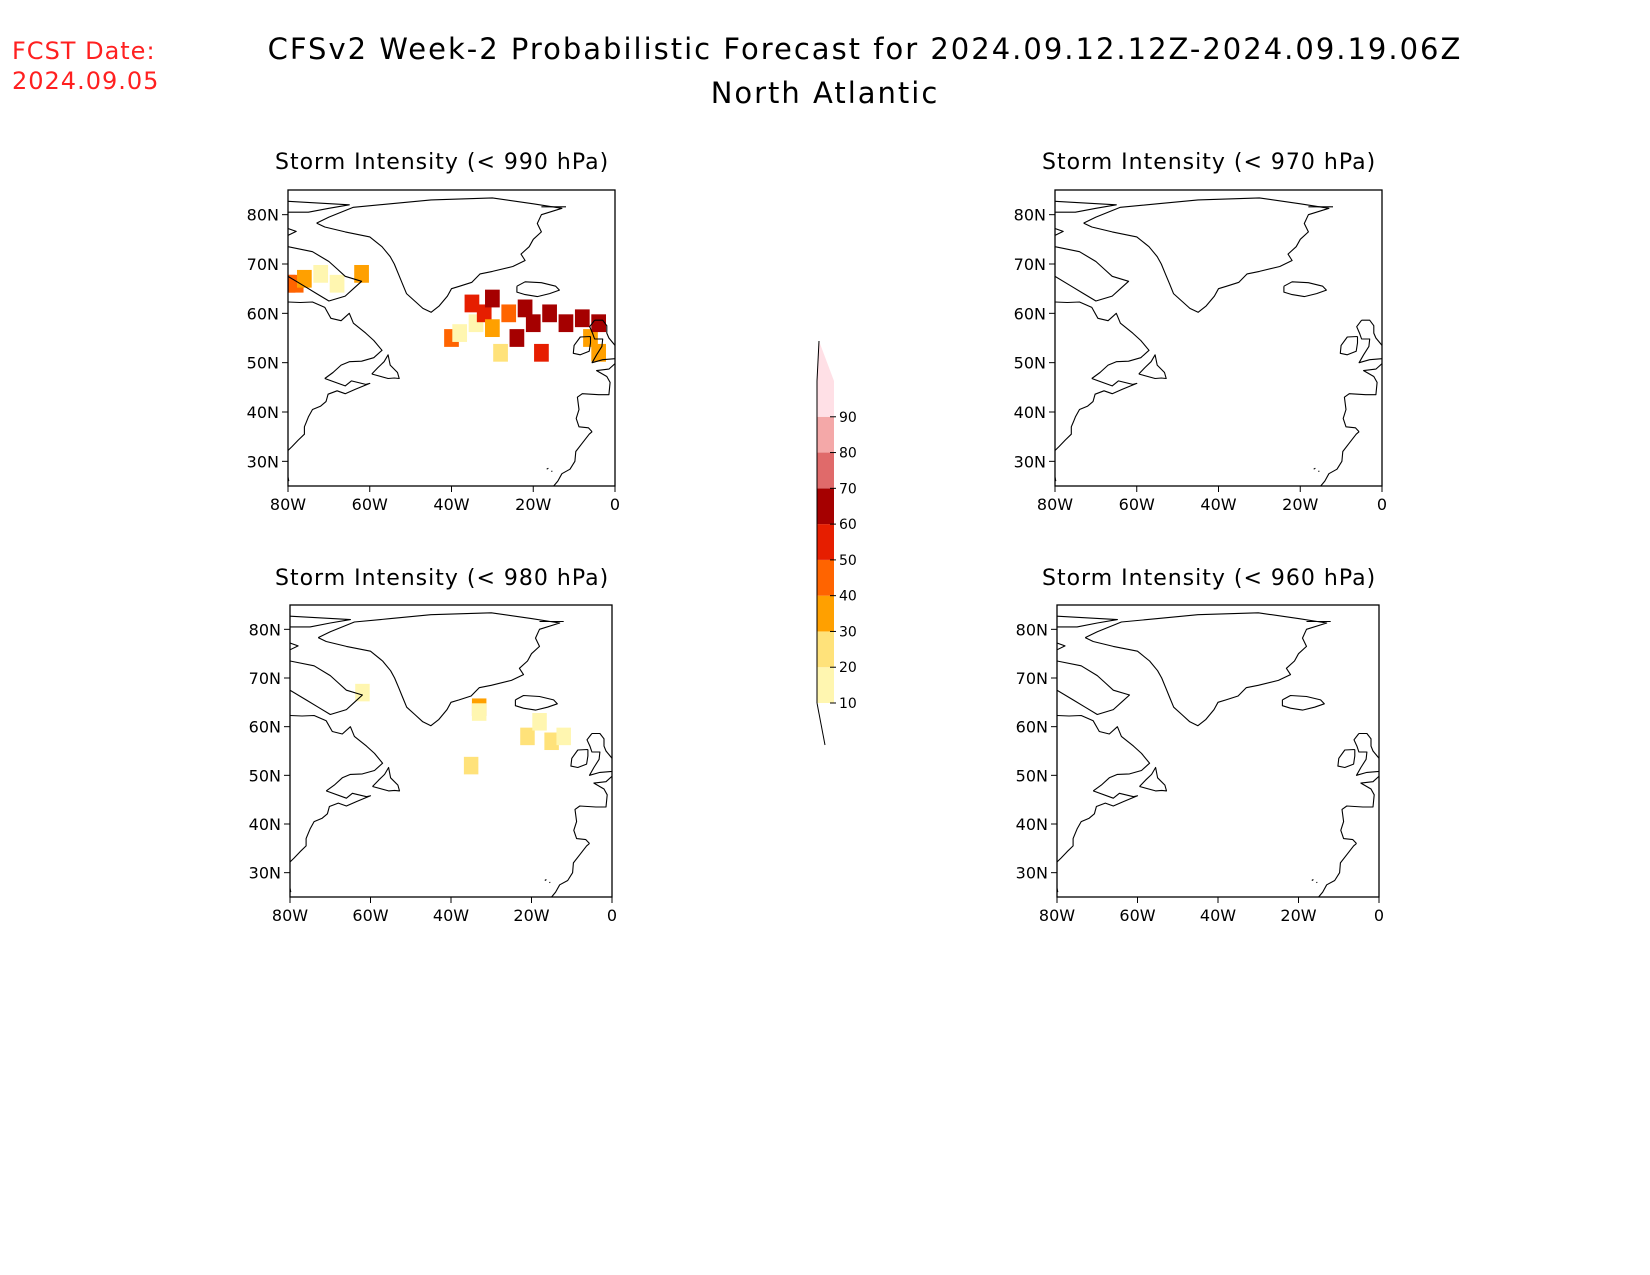 The image size is (1650, 1275). What do you see at coordinates (836, 543) in the screenshot?
I see `colorbar: 10 20 30 40 50 60 70 80 90` at bounding box center [836, 543].